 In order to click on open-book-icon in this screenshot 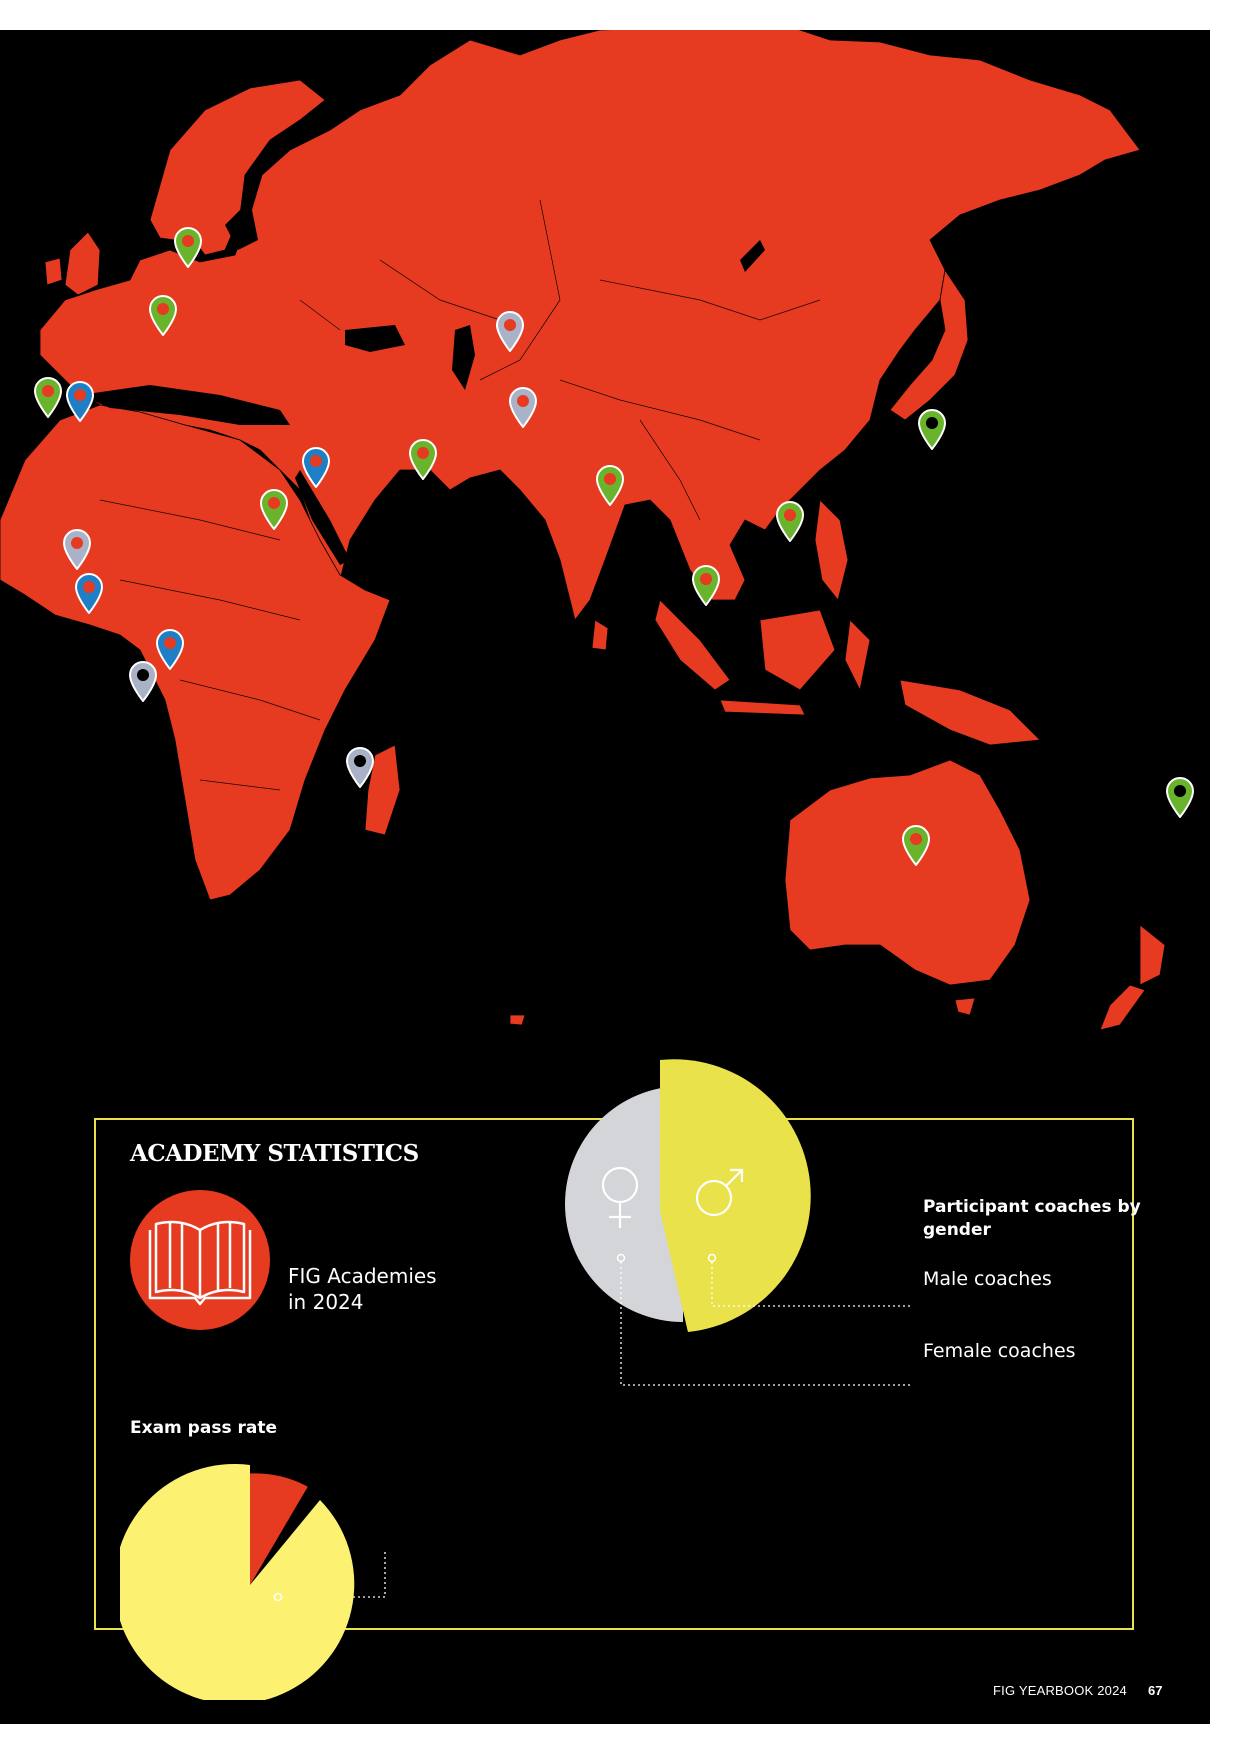, I will do `click(200, 1263)`.